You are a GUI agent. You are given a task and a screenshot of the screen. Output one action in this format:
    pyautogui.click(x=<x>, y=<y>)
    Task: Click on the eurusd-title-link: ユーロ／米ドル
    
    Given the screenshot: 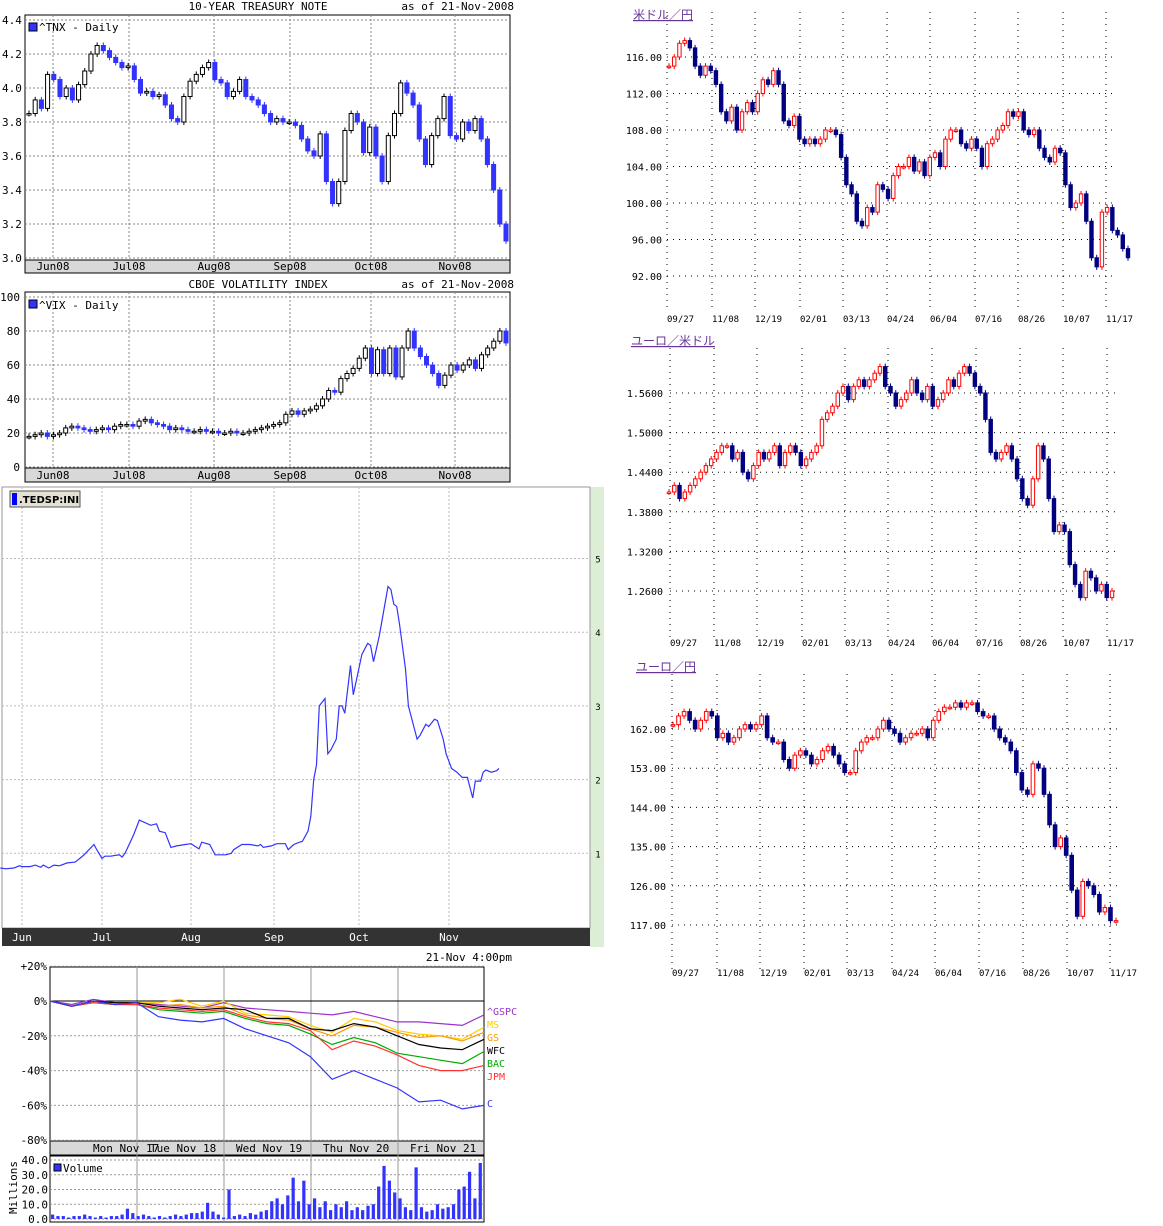 What is the action you would take?
    pyautogui.click(x=673, y=341)
    